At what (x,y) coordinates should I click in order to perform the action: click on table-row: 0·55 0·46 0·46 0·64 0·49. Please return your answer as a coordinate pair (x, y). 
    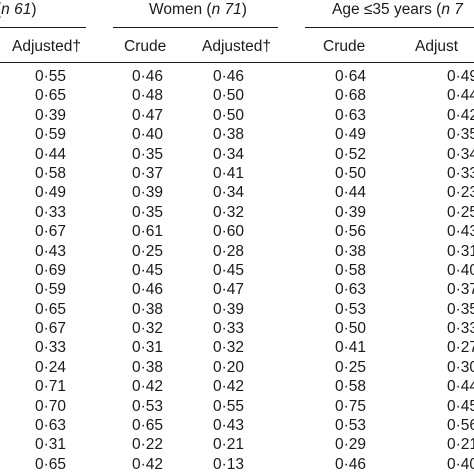
    Looking at the image, I should click on (237, 76).